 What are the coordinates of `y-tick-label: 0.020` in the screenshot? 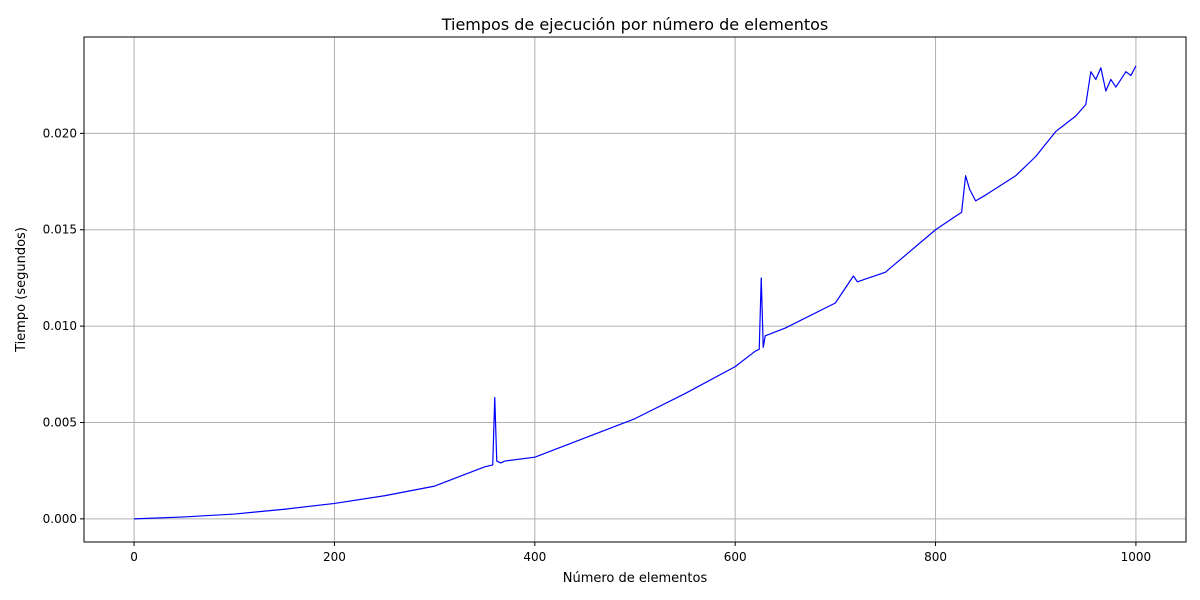 It's located at (60, 133).